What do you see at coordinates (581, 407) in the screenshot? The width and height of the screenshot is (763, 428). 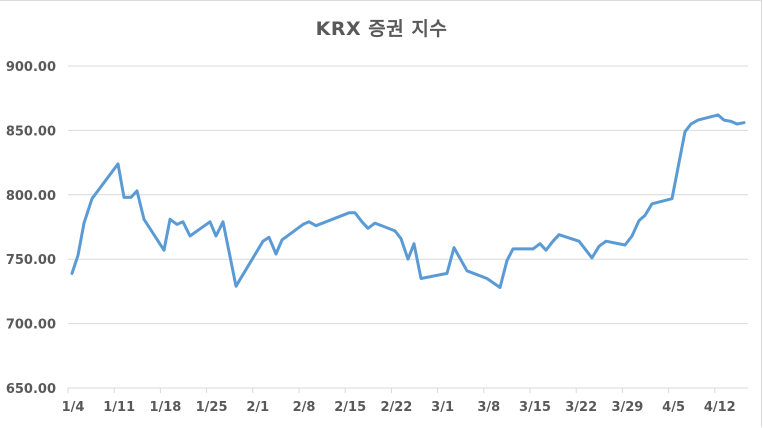 I see `x-tick-label: 3/22` at bounding box center [581, 407].